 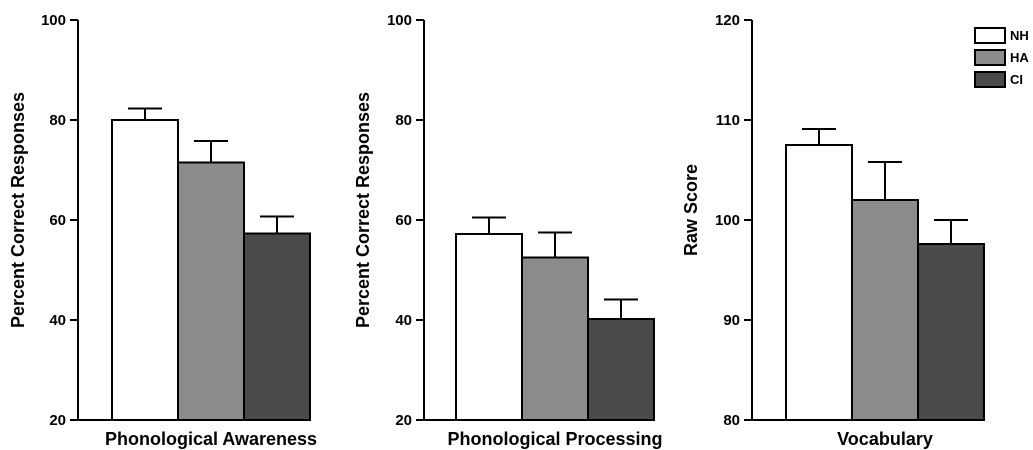 What do you see at coordinates (1019, 35) in the screenshot?
I see `legend-label: NH` at bounding box center [1019, 35].